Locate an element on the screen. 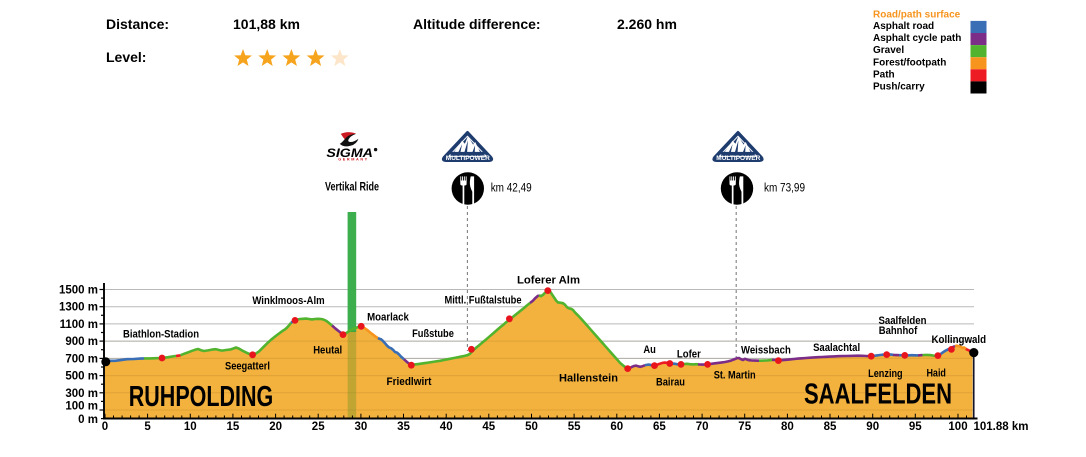  svg-text: 40 is located at coordinates (446, 427).